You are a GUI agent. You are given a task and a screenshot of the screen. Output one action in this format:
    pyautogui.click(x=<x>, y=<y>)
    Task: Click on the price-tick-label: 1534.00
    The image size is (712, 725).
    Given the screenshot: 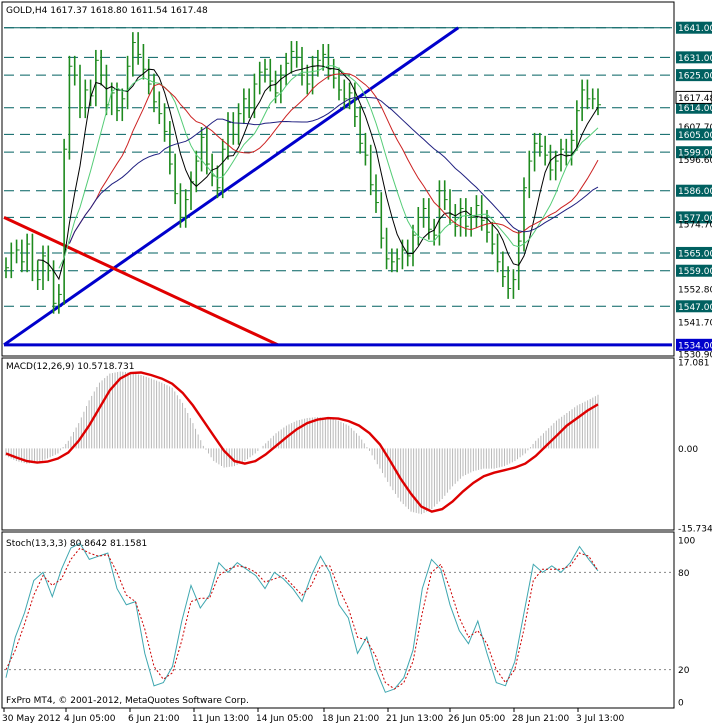 What is the action you would take?
    pyautogui.click(x=695, y=346)
    